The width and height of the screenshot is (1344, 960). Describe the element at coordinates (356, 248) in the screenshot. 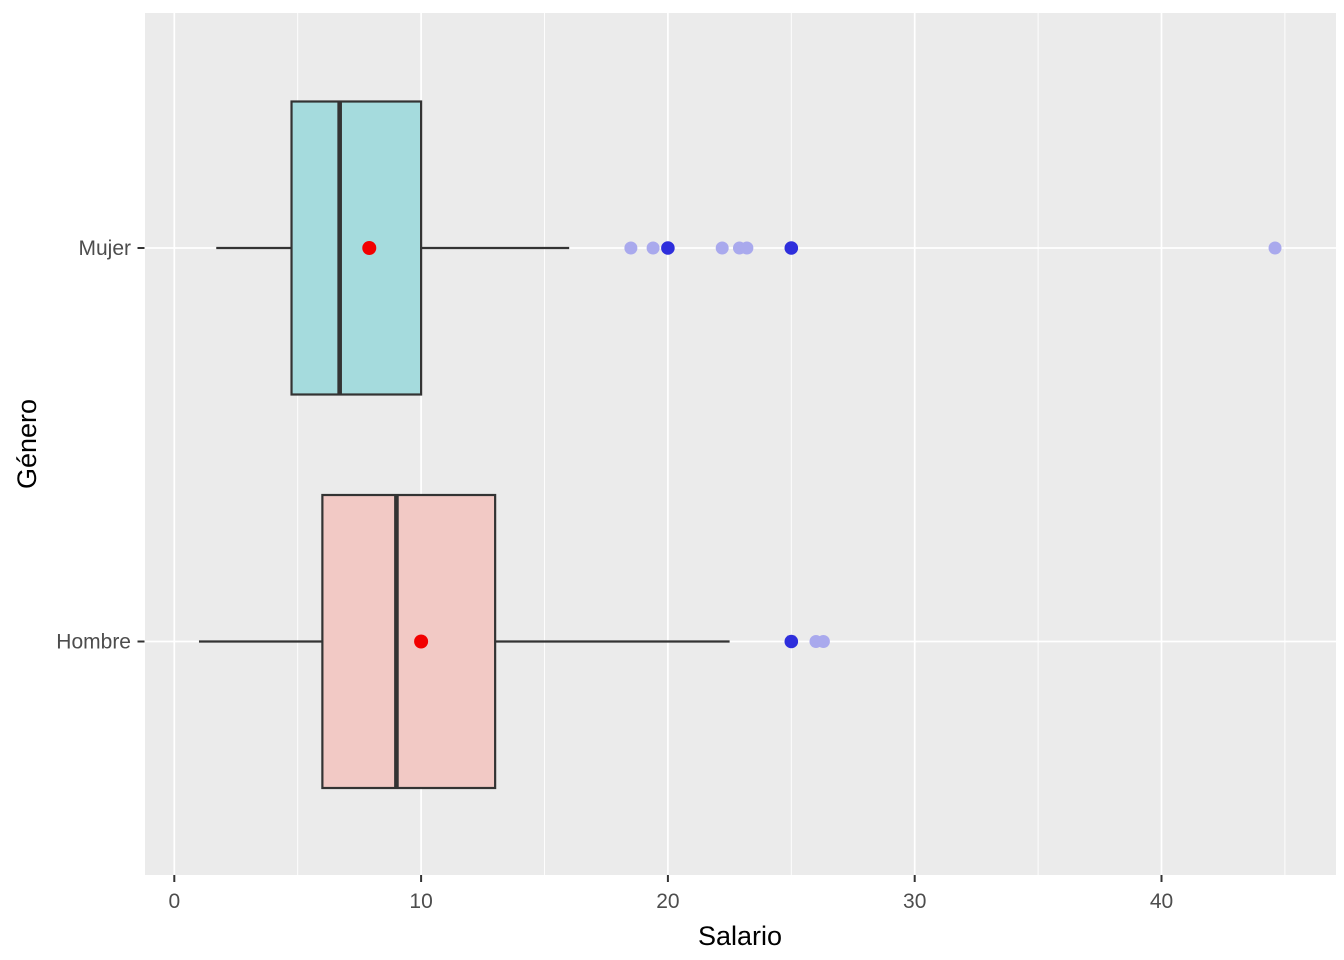

I see `box-mujer` at that location.